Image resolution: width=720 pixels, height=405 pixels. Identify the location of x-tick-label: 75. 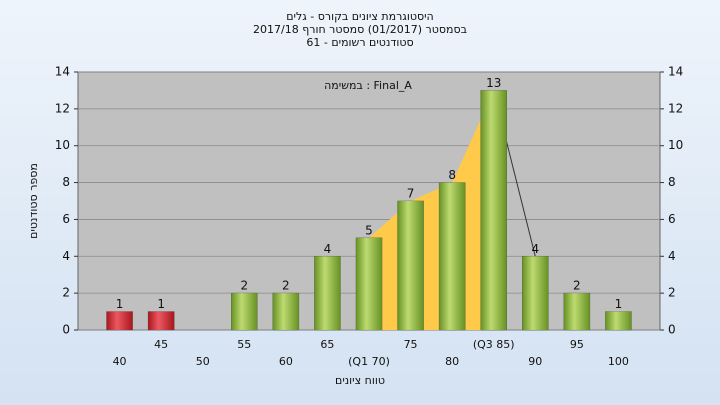
(411, 344).